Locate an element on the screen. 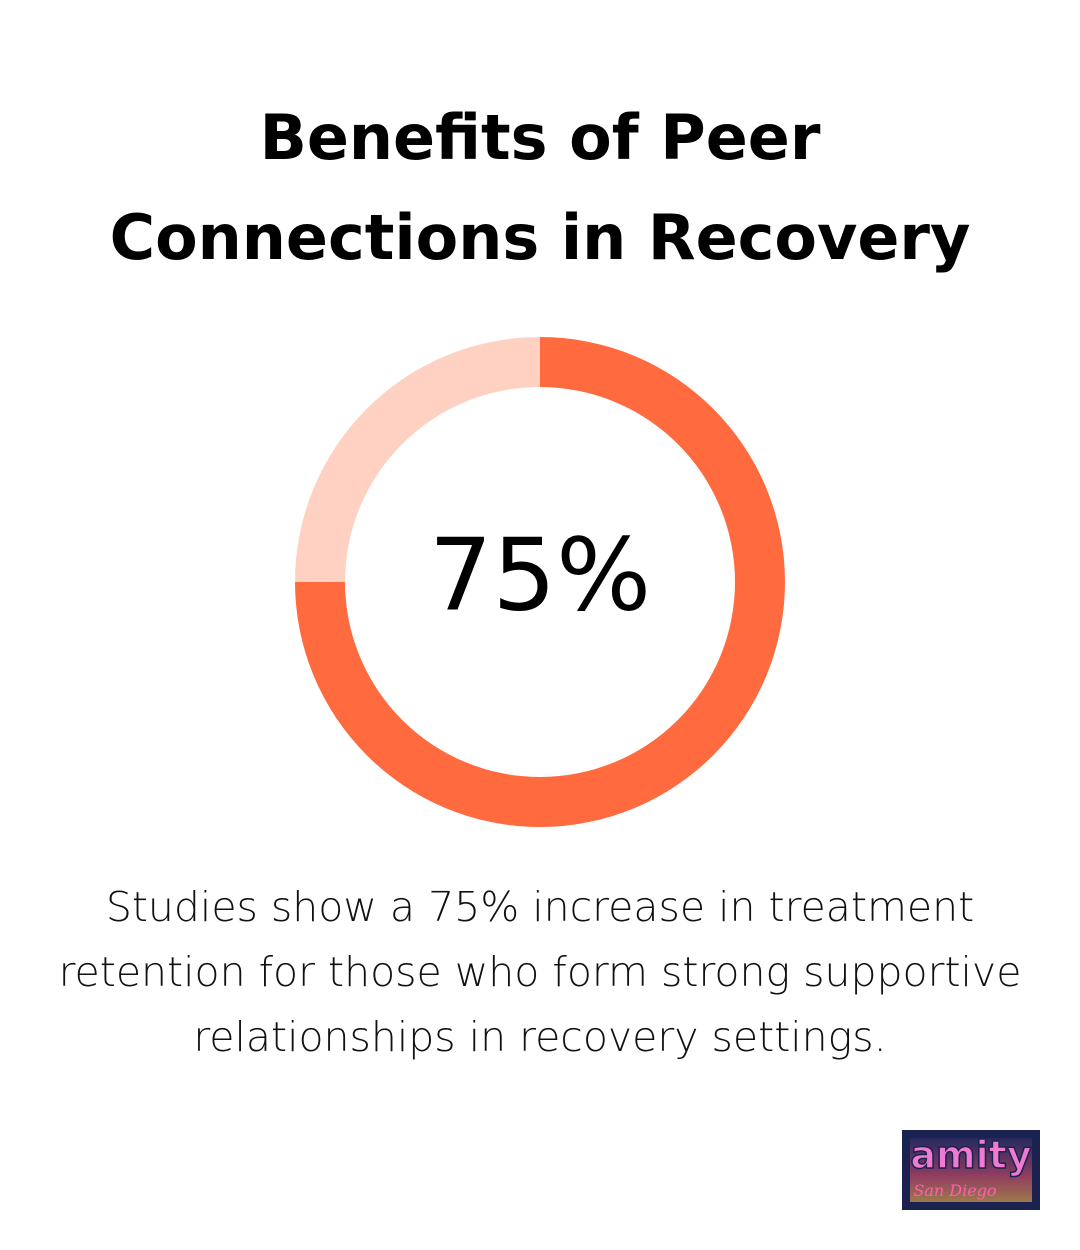 This screenshot has height=1250, width=1080. donut-segment is located at coordinates (417, 459).